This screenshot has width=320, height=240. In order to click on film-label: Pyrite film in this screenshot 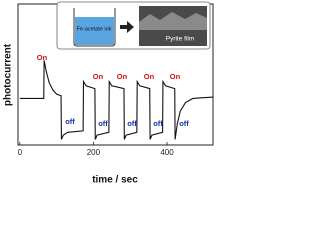, I will do `click(180, 39)`.